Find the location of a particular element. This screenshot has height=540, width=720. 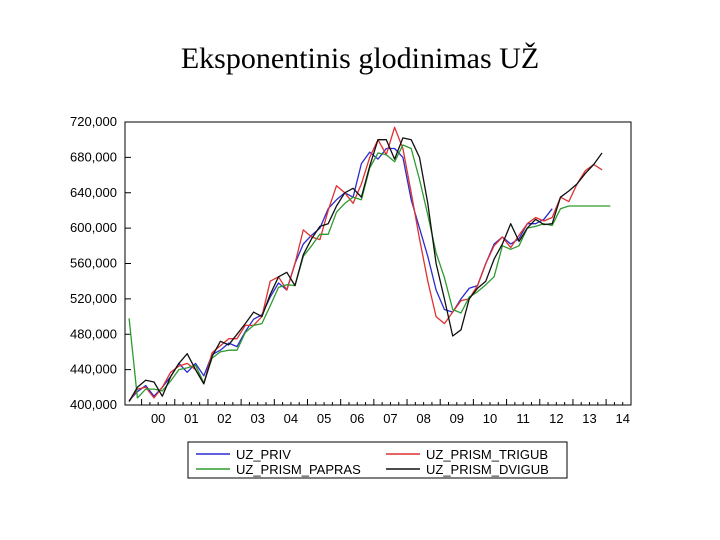

x-tick-label: 02 is located at coordinates (224, 418).